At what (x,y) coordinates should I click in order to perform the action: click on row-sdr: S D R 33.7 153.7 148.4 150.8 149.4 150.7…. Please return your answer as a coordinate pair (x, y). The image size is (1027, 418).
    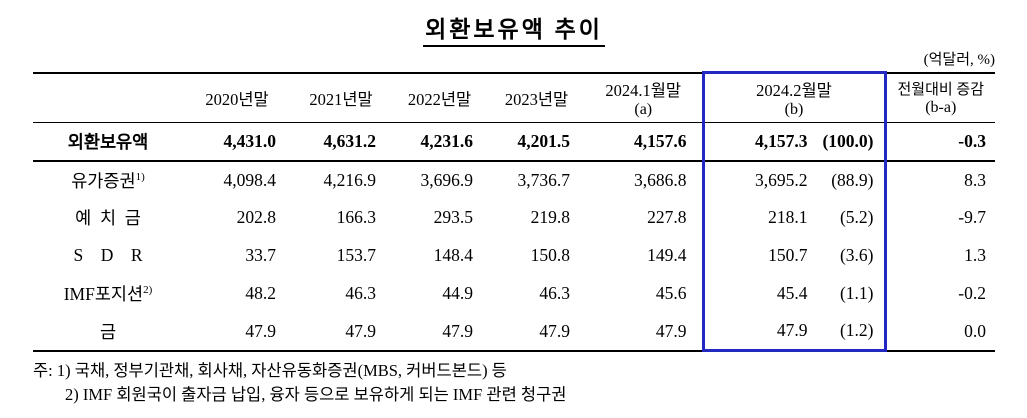
    Looking at the image, I should click on (514, 255).